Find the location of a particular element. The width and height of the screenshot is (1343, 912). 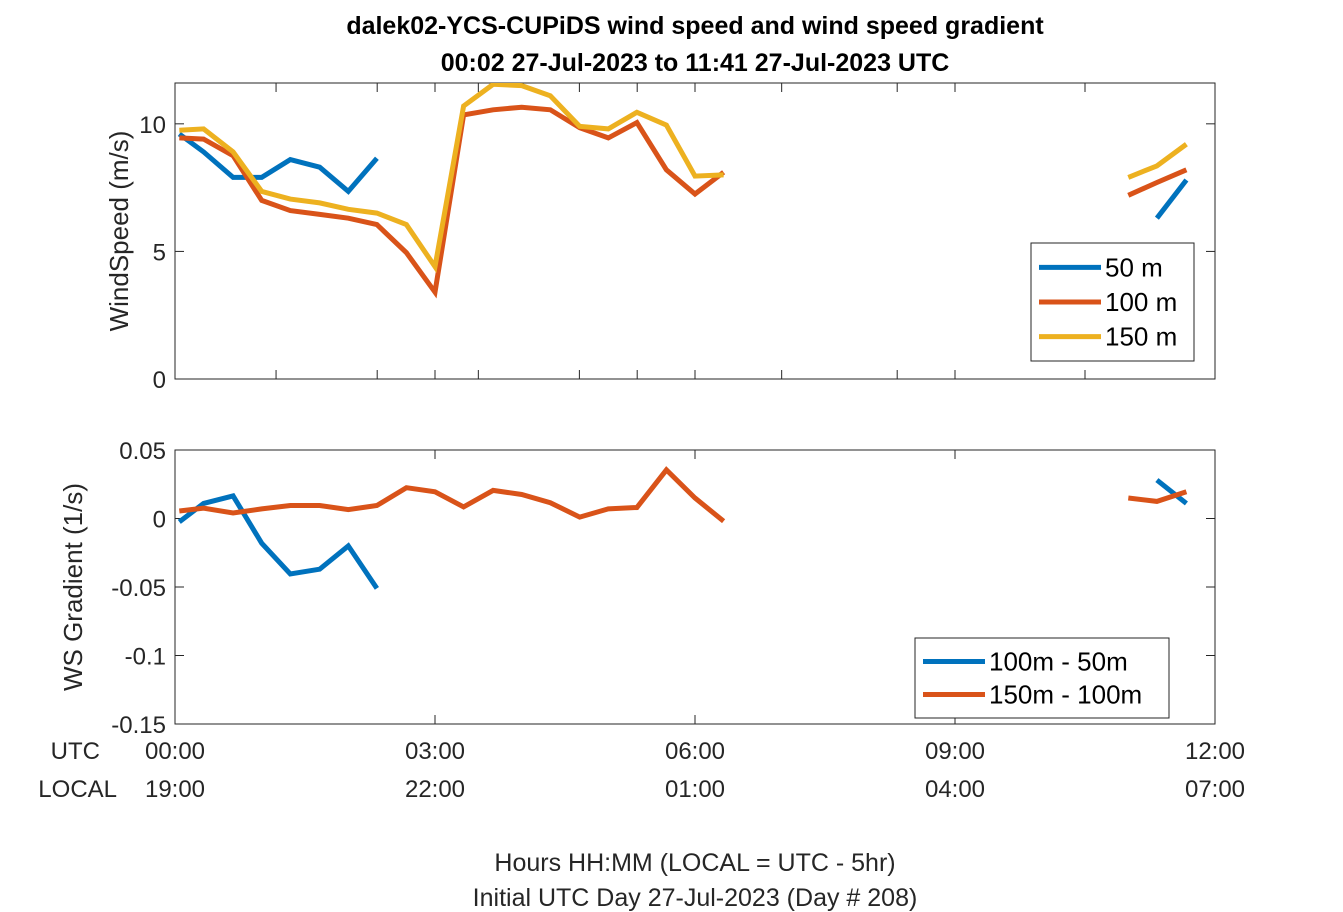

legend-label: 100 m is located at coordinates (1141, 302).